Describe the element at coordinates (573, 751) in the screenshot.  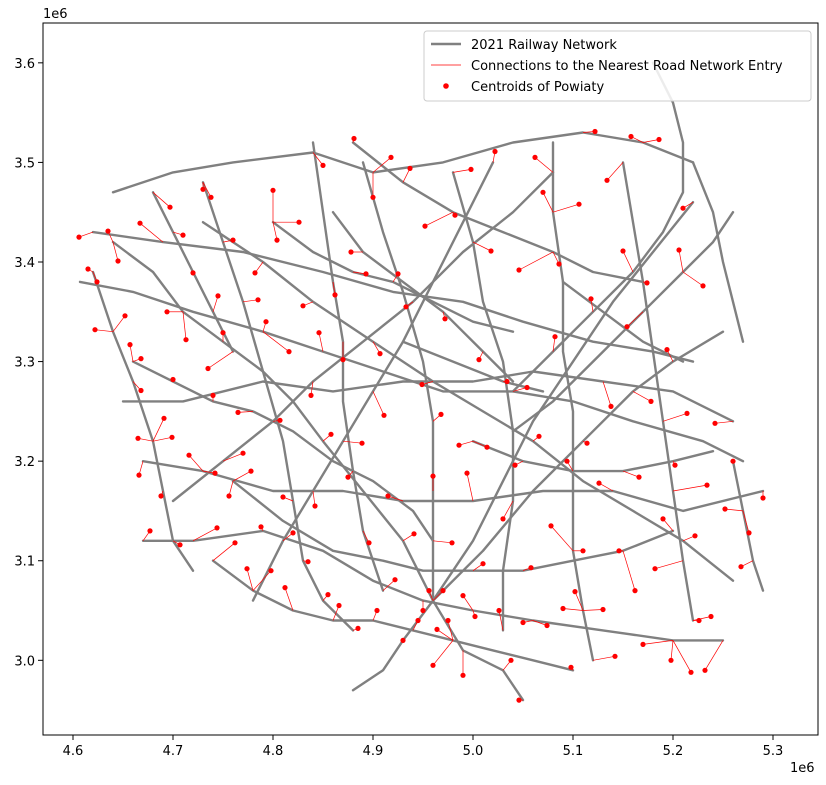
I see `x-tick-label: 5.1` at that location.